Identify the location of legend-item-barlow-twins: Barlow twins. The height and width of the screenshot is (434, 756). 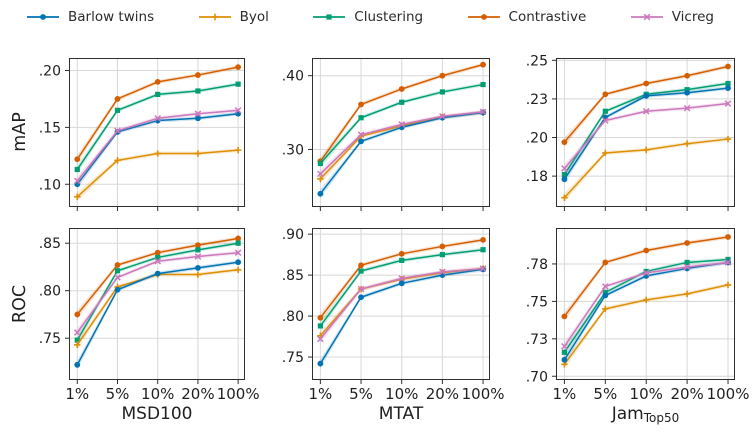
(90, 17).